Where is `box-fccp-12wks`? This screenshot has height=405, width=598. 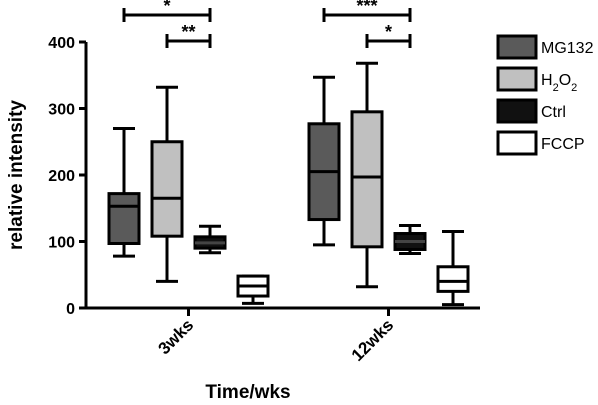
box-fccp-12wks is located at coordinates (453, 268).